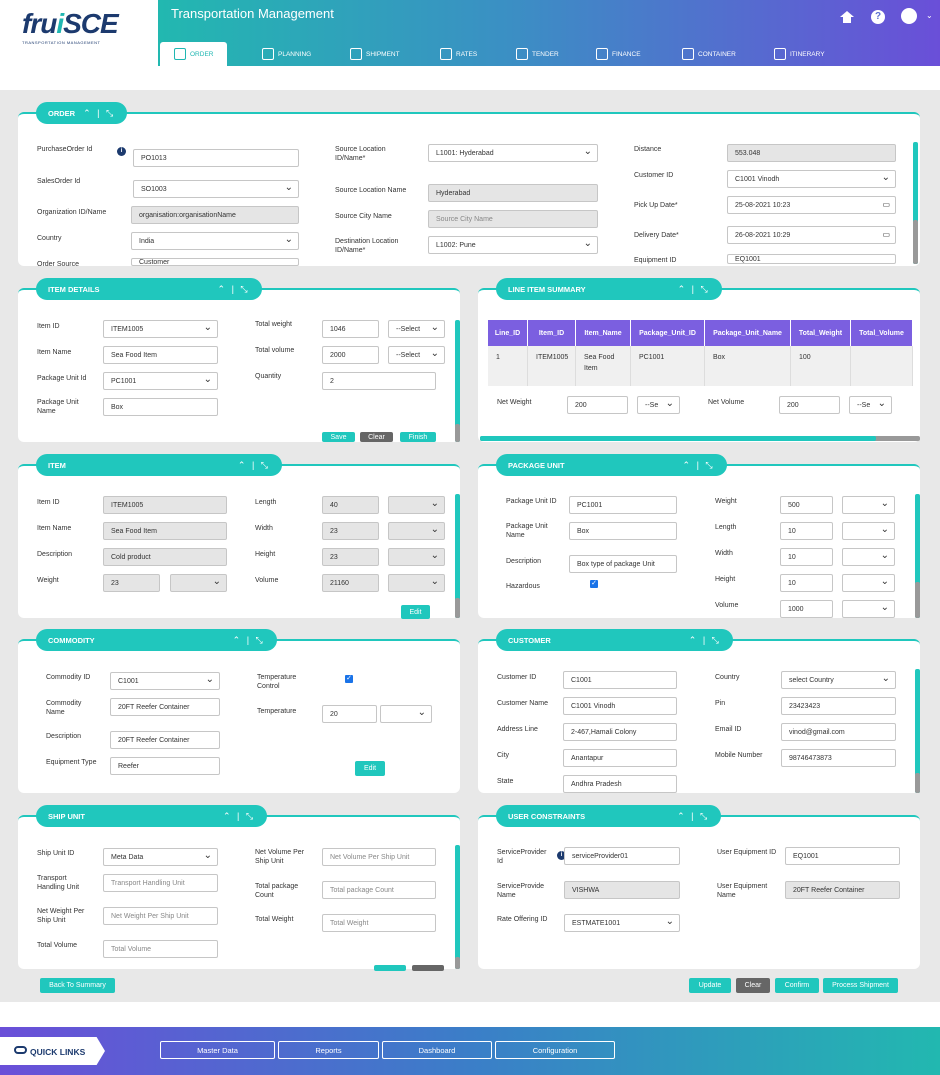 Image resolution: width=940 pixels, height=1075 pixels. Describe the element at coordinates (620, 784) in the screenshot. I see `state-input: Andhra Pradesh` at that location.